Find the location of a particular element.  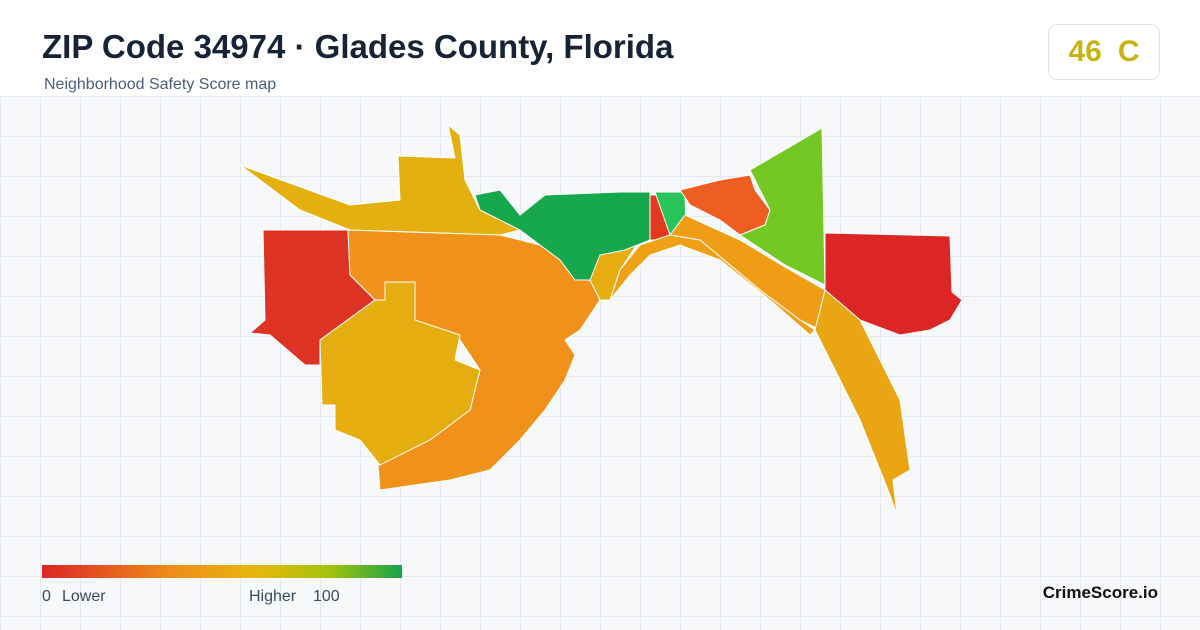

legend-min: 0 is located at coordinates (46, 596).